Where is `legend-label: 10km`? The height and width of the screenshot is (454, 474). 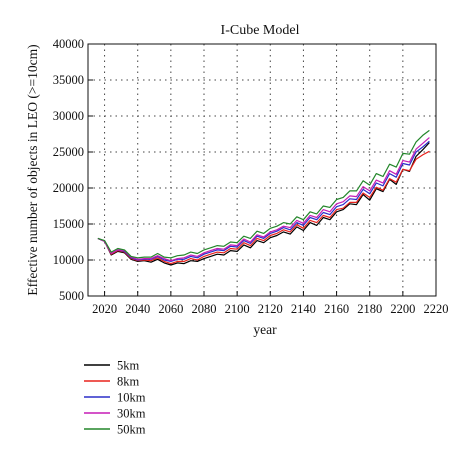
legend-label: 10km is located at coordinates (131, 398).